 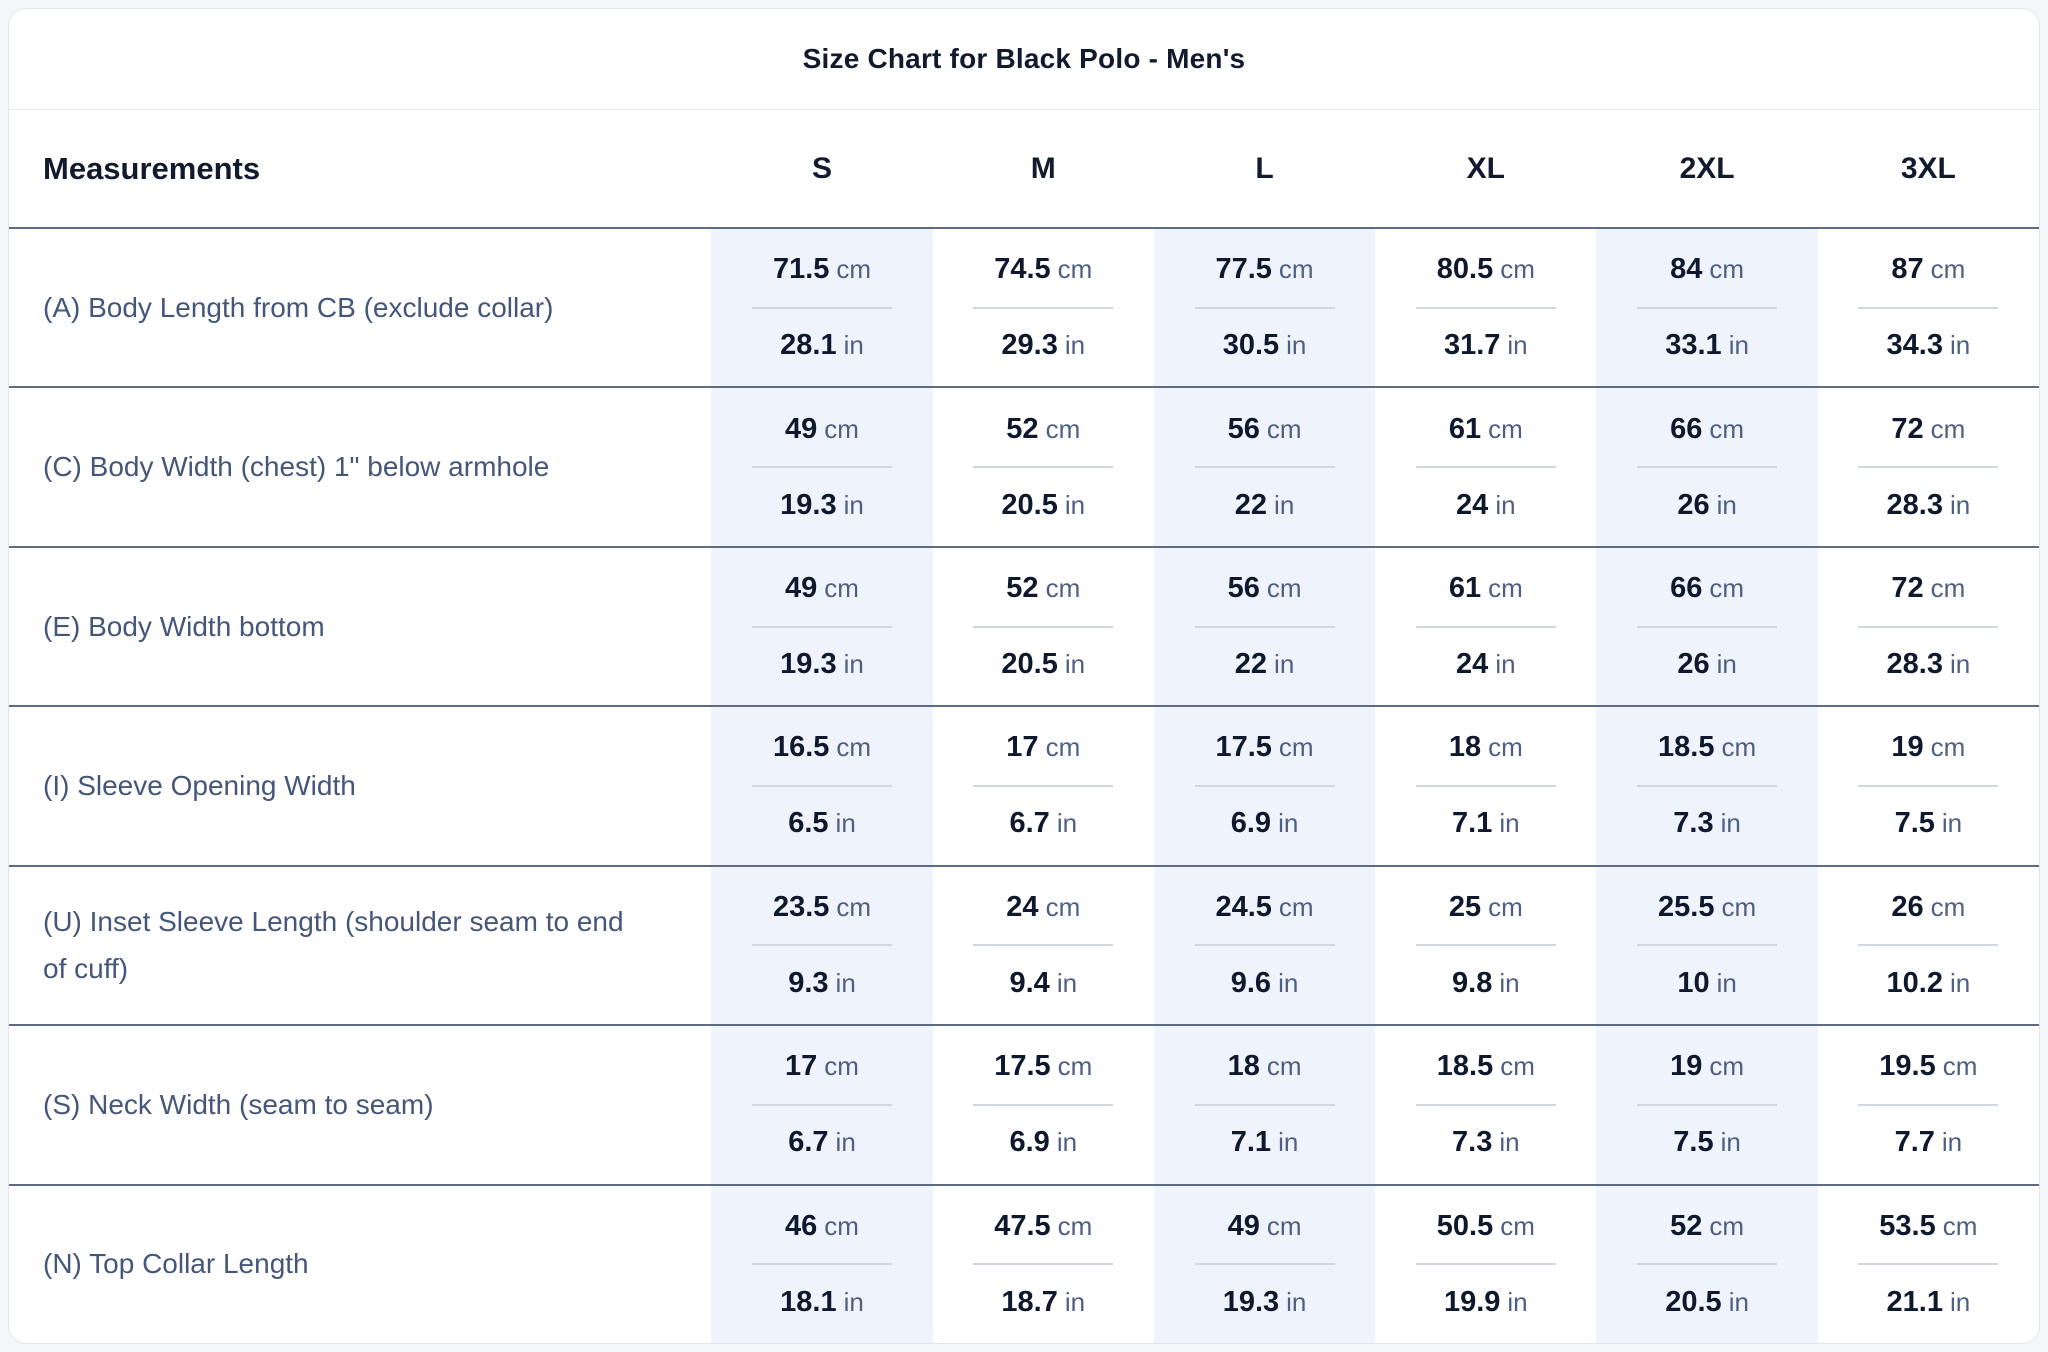 What do you see at coordinates (1686, 269) in the screenshot?
I see `cm-value: 84` at bounding box center [1686, 269].